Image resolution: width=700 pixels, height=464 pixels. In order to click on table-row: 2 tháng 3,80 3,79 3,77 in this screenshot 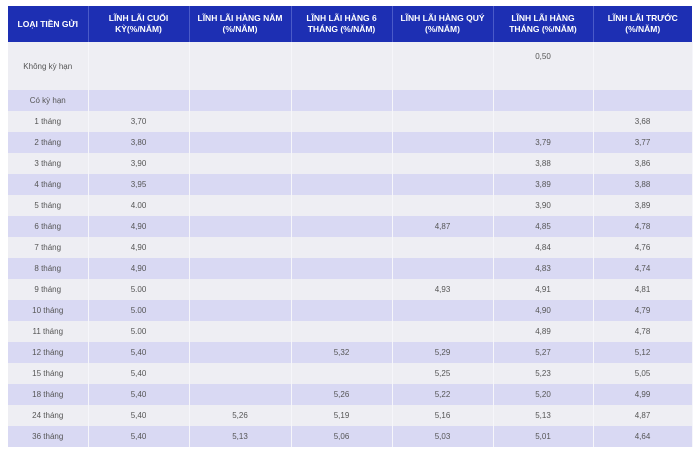, I will do `click(350, 142)`.